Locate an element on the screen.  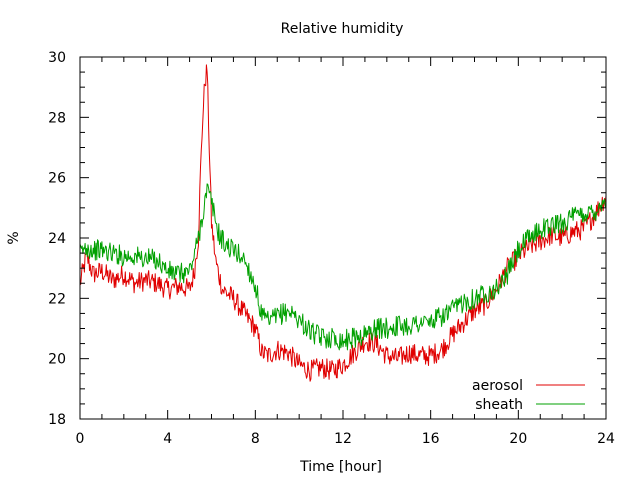
y-tick-label: 20 is located at coordinates (57, 360).